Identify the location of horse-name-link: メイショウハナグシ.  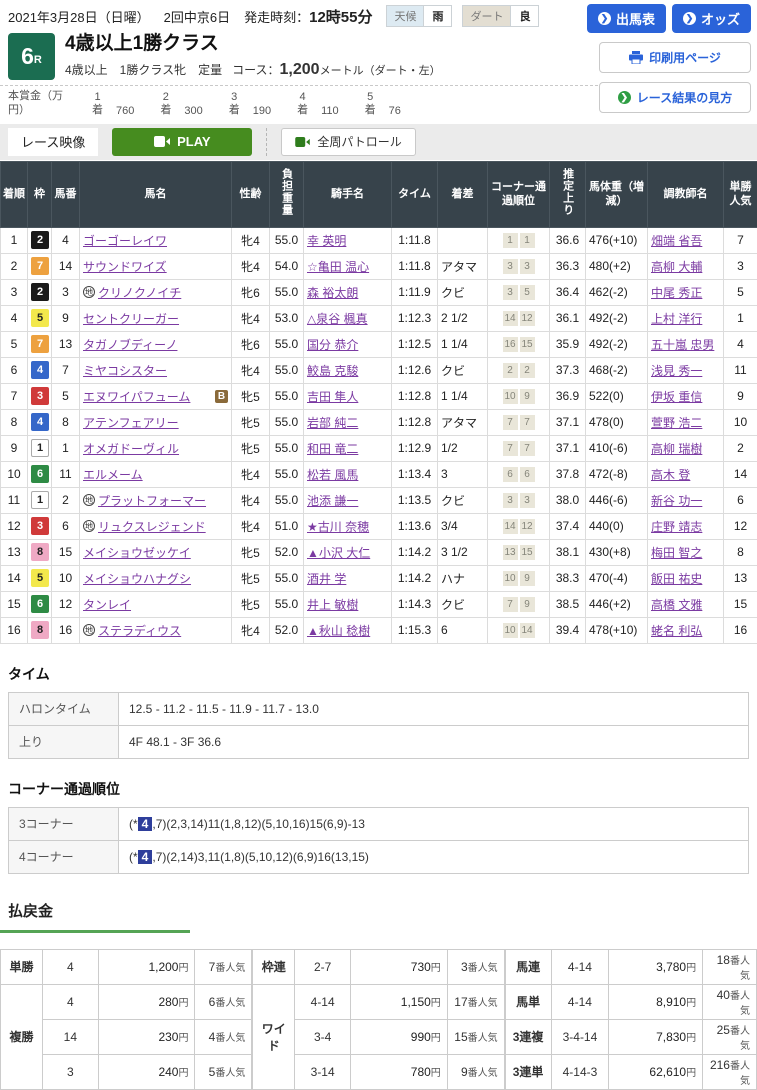
(137, 578).